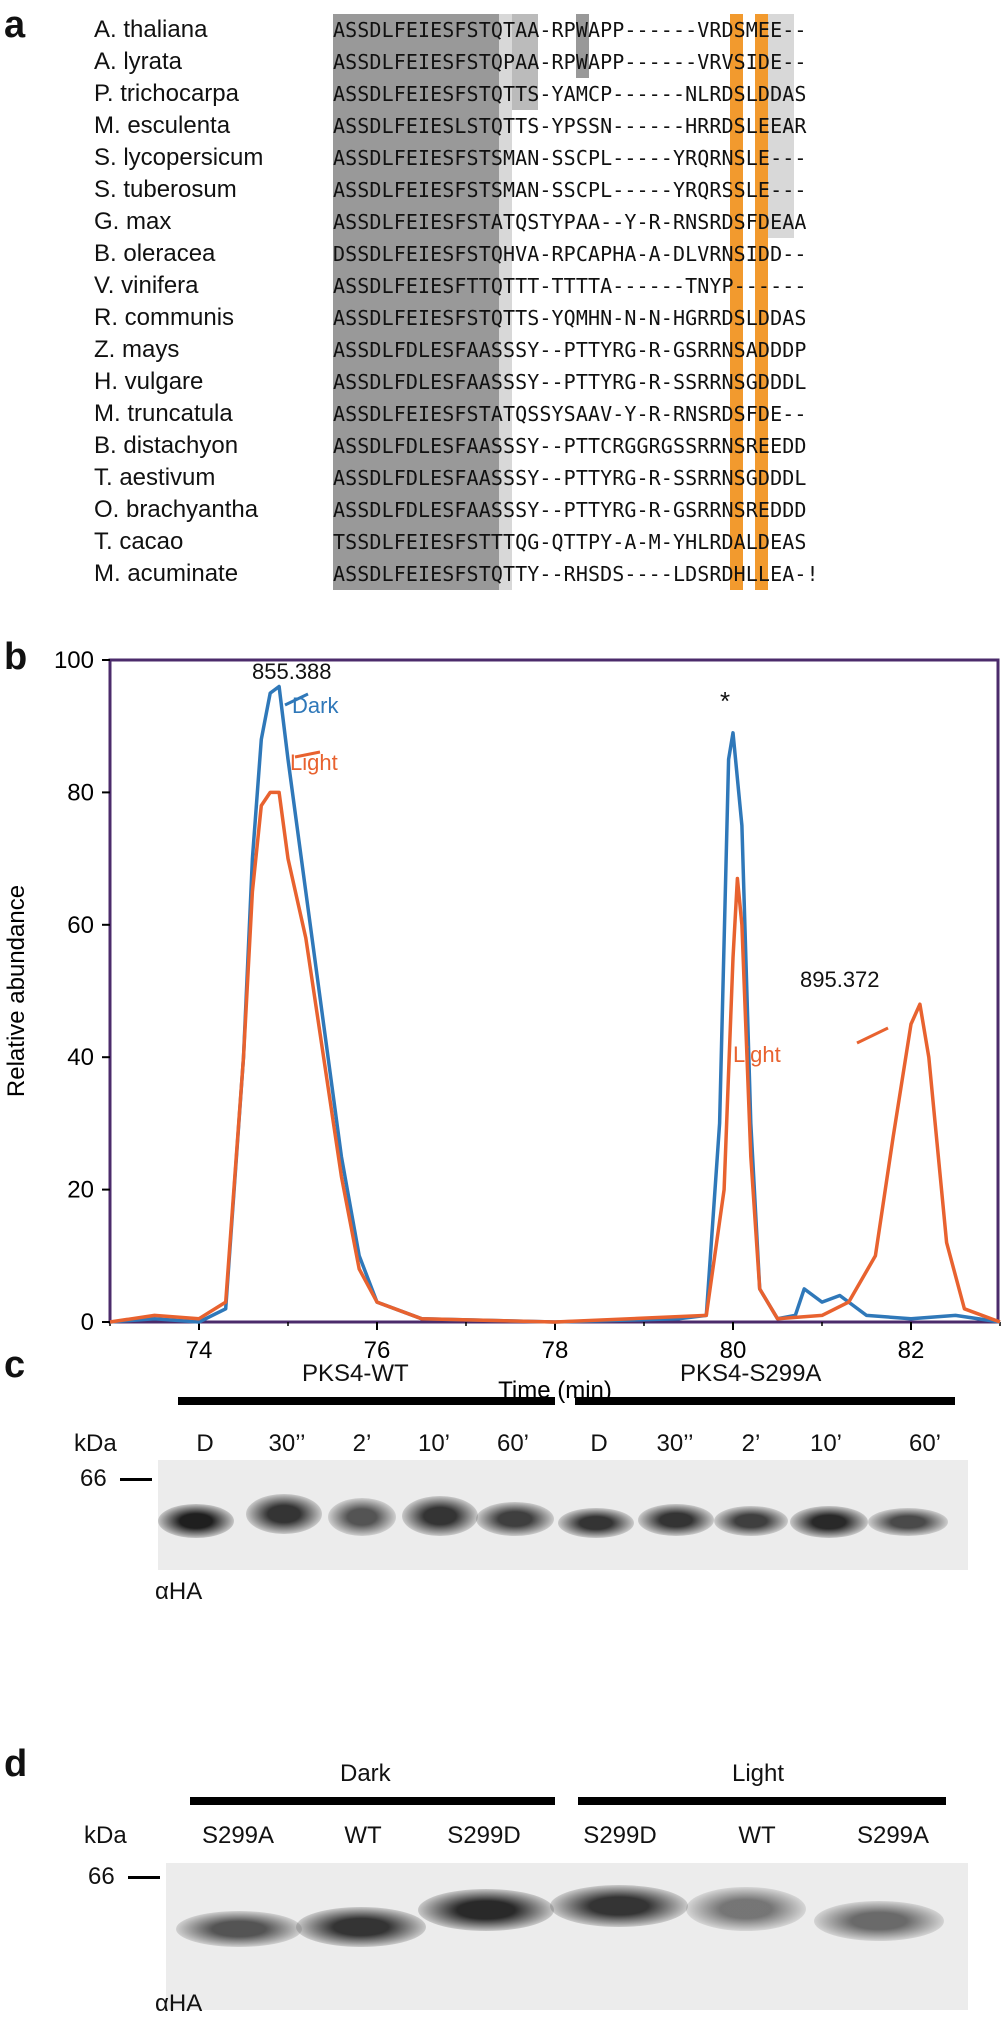 The width and height of the screenshot is (1001, 2021). What do you see at coordinates (93, 1478) in the screenshot?
I see `blot-c-marker: 66` at bounding box center [93, 1478].